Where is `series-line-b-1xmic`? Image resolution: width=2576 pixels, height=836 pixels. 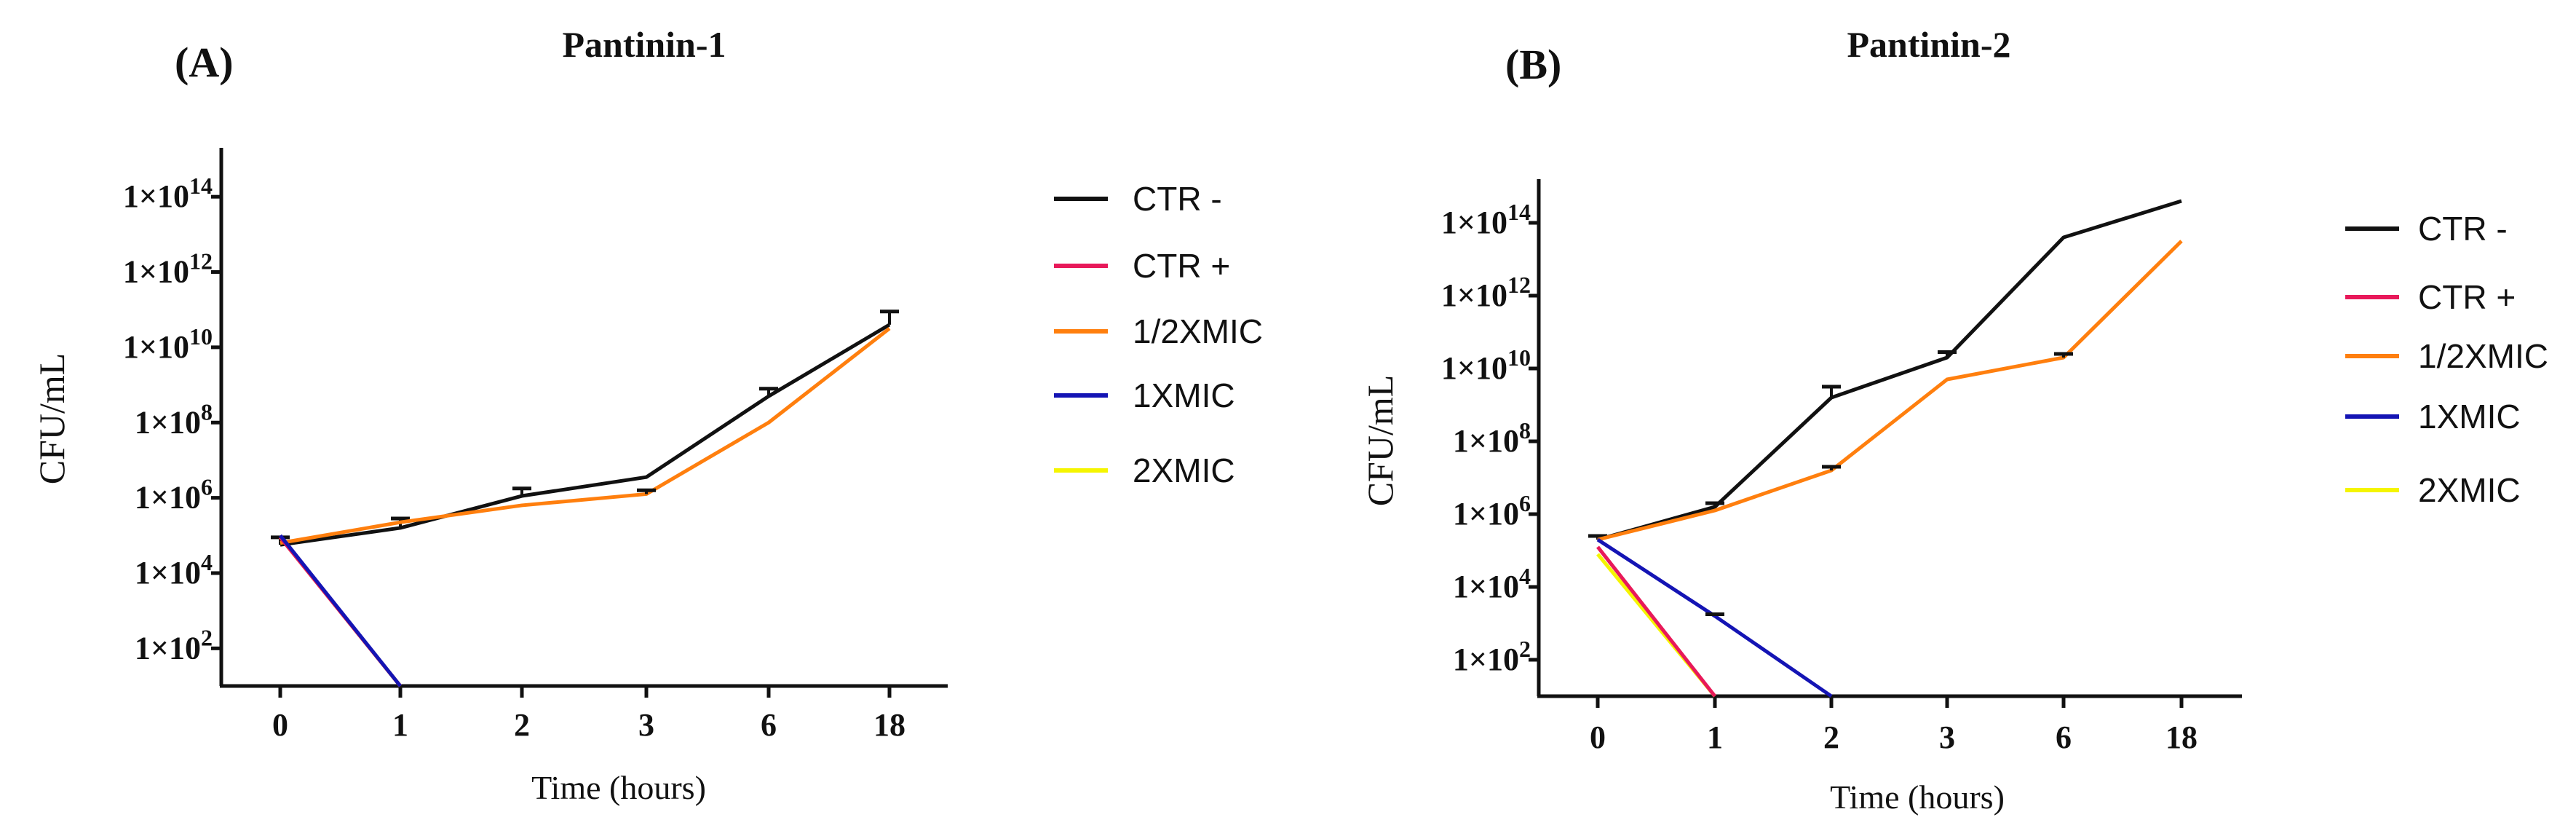
series-line-b-1xmic is located at coordinates (1714, 617).